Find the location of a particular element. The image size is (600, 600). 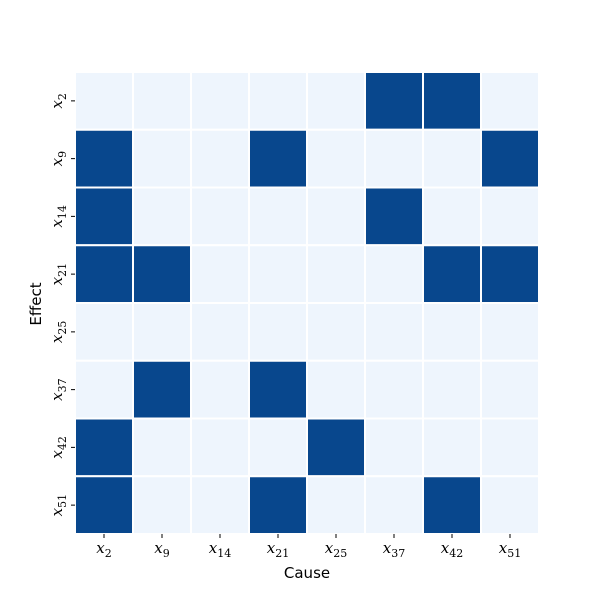

heatmap-cell-r6-c0 is located at coordinates (104, 447).